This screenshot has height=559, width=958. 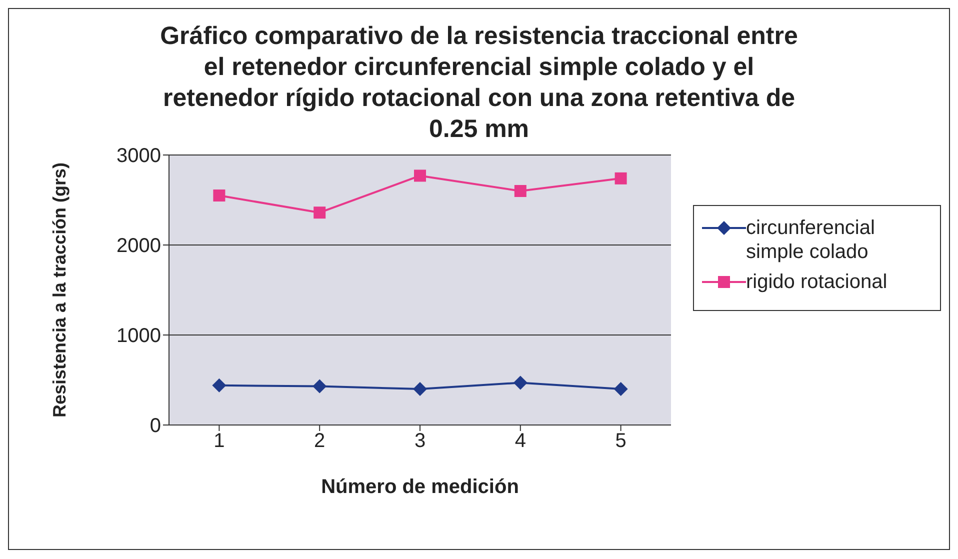 I want to click on y-tick-label: 2000, so click(x=138, y=246).